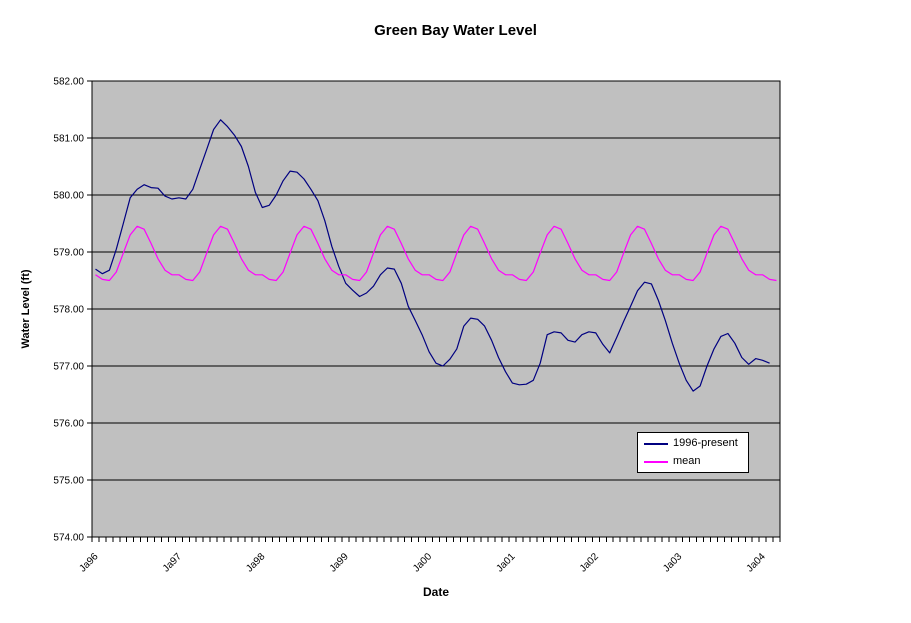 The height and width of the screenshot is (623, 911). What do you see at coordinates (68, 139) in the screenshot?
I see `y-tick-label: 581.00` at bounding box center [68, 139].